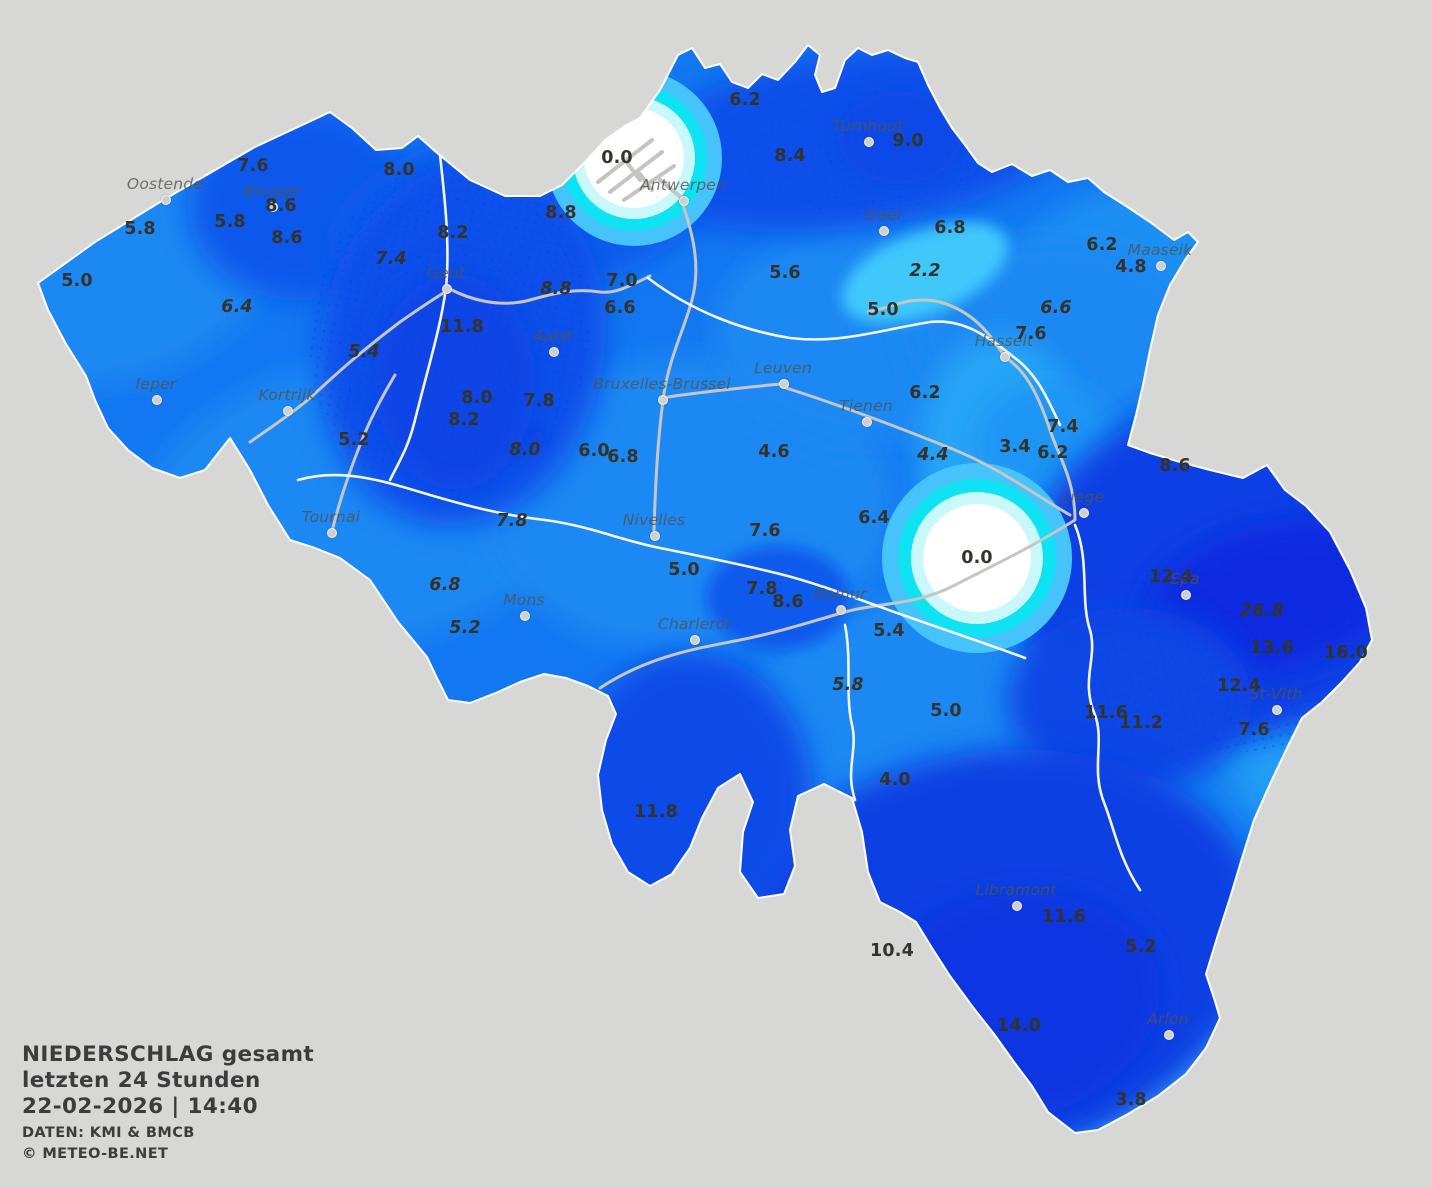 This screenshot has width=1431, height=1188. What do you see at coordinates (331, 517) in the screenshot?
I see `city-label: Tournai` at bounding box center [331, 517].